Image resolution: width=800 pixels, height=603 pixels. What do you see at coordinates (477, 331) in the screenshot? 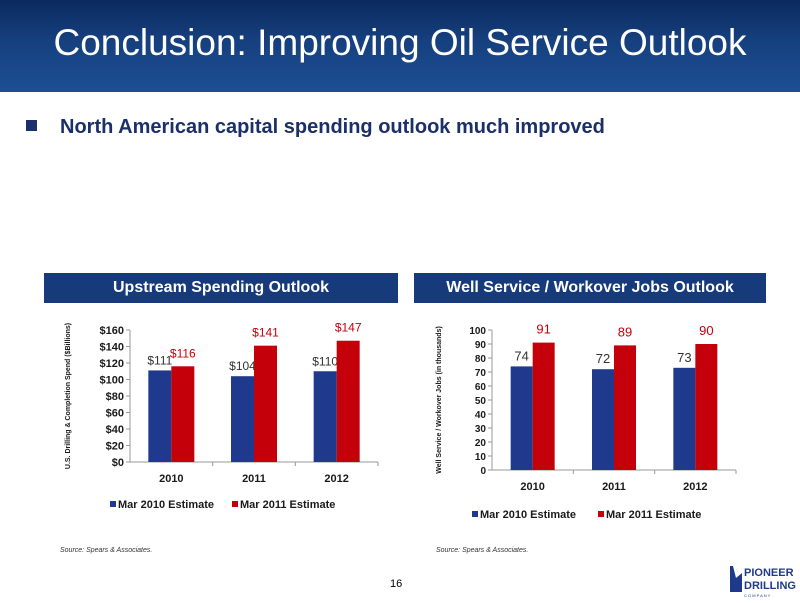
I see `y-tick-label: 100` at bounding box center [477, 331].